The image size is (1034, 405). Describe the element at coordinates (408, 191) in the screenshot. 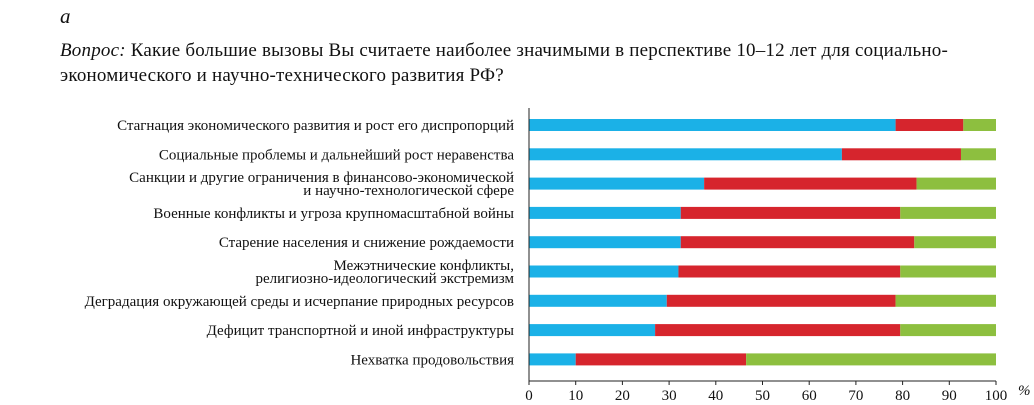

I see `category-label-line: и научно-технологической сфере` at that location.